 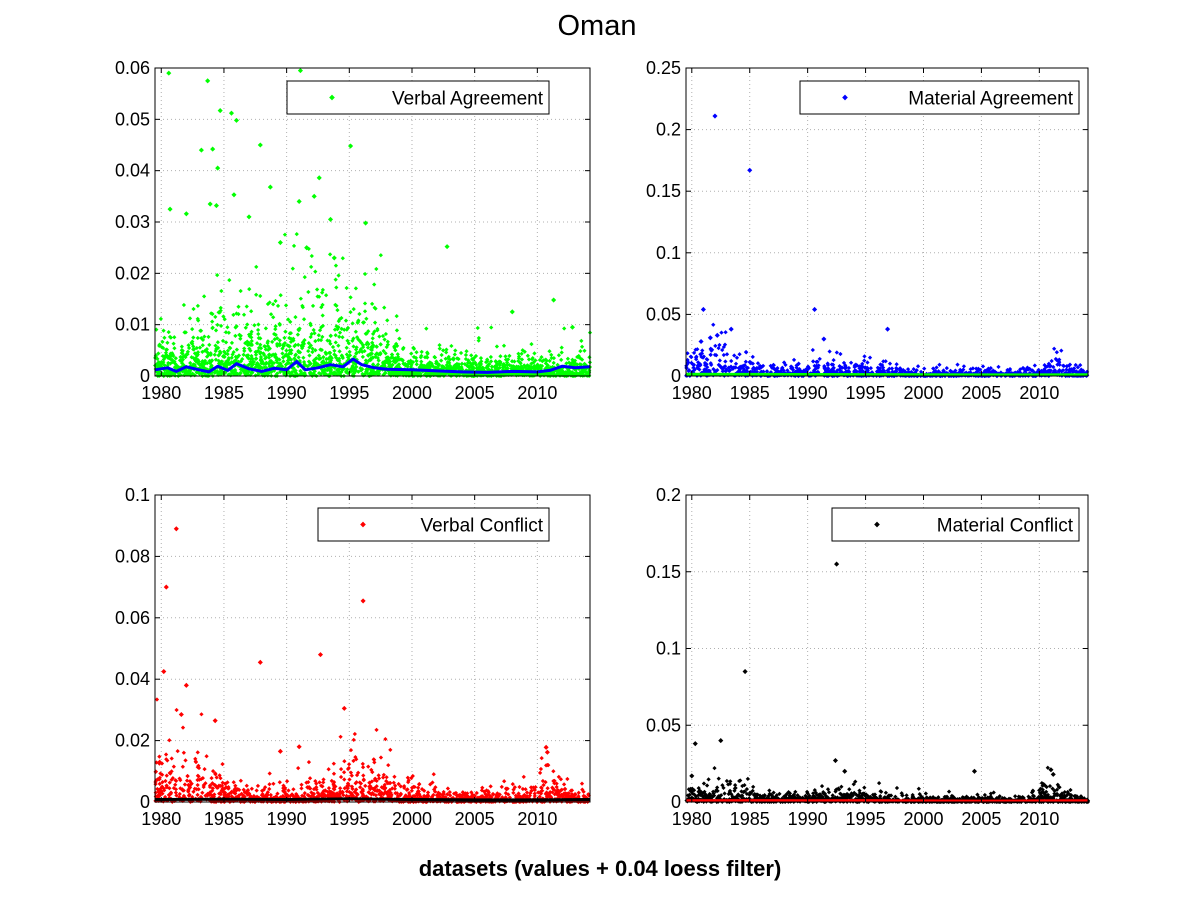 What do you see at coordinates (132, 325) in the screenshot?
I see `y-tick-label: 0.01` at bounding box center [132, 325].